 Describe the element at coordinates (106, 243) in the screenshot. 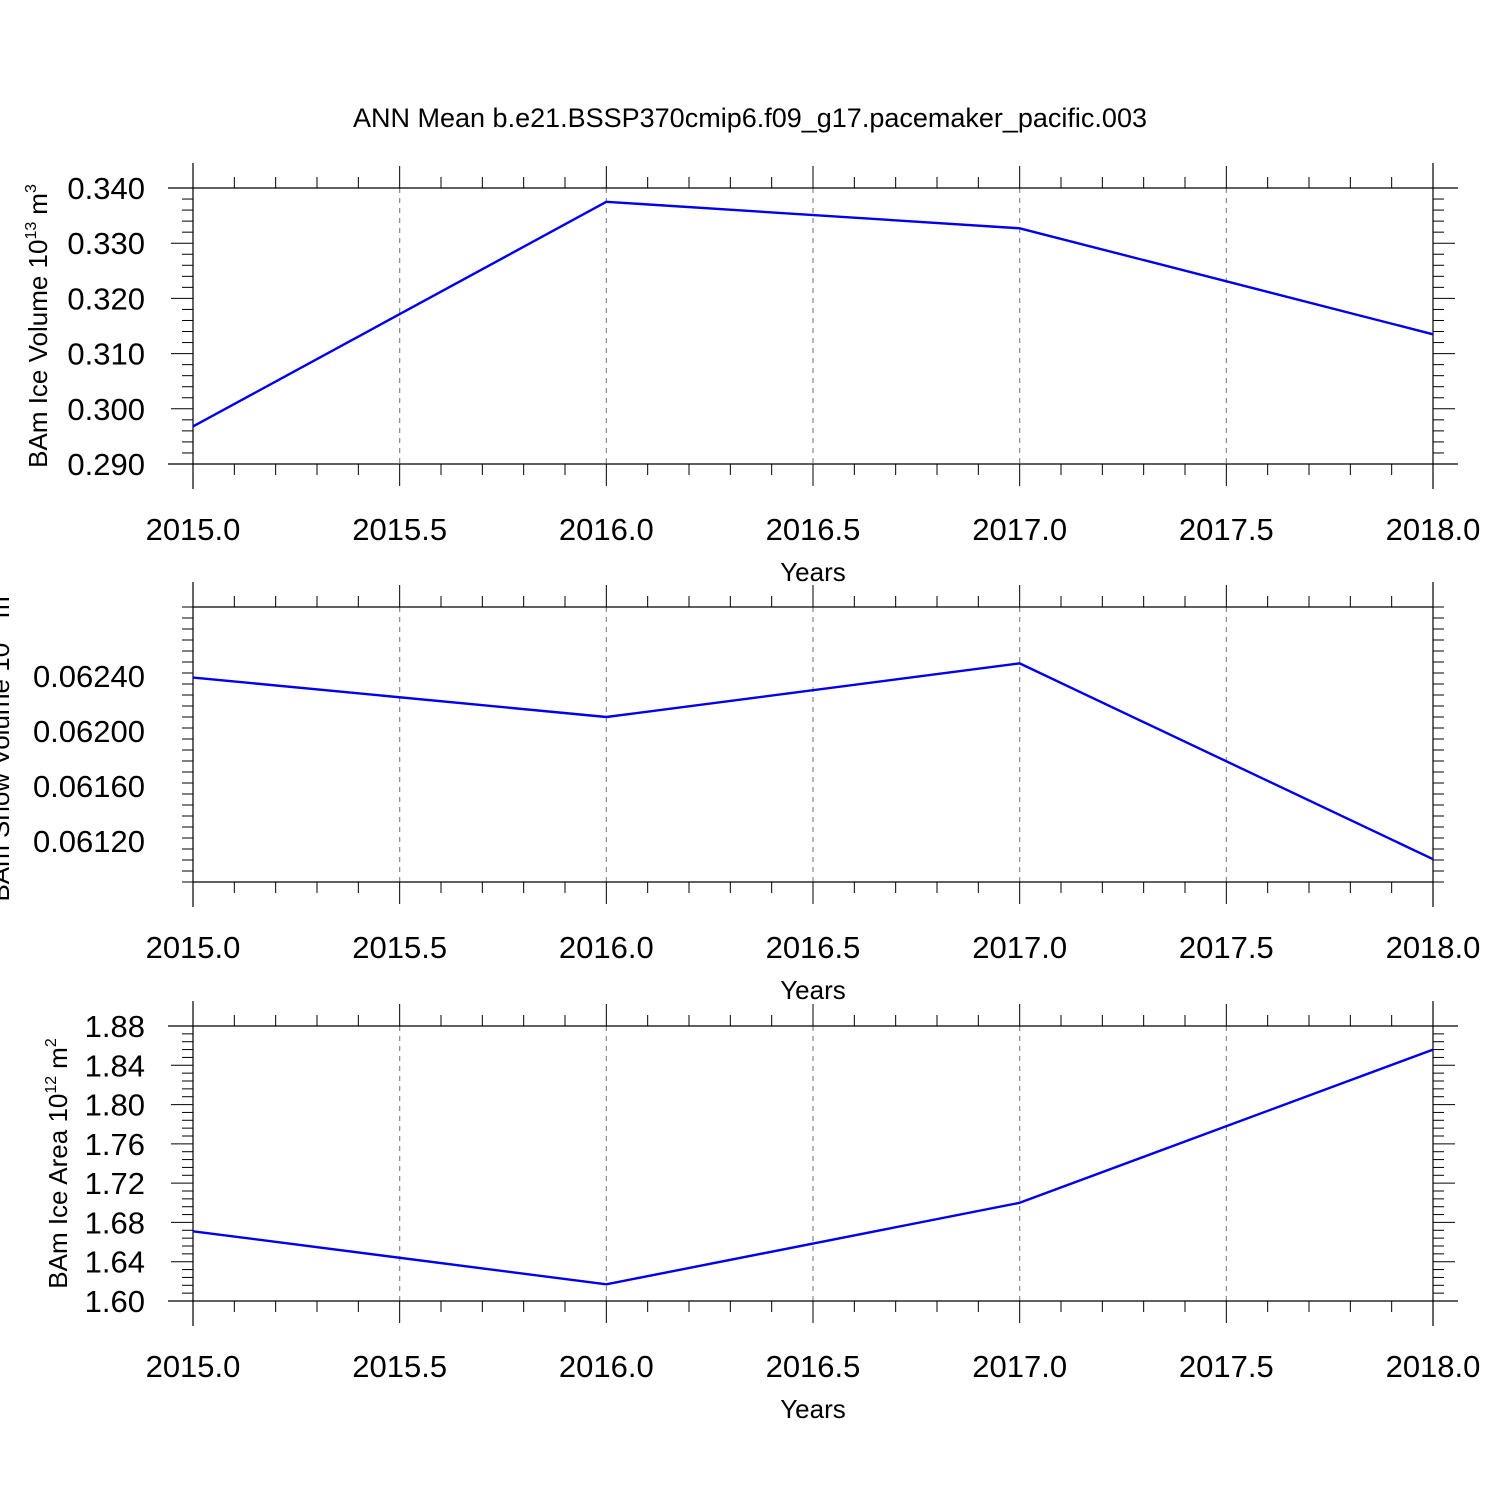

I see `y-tick-label: 0.330` at that location.